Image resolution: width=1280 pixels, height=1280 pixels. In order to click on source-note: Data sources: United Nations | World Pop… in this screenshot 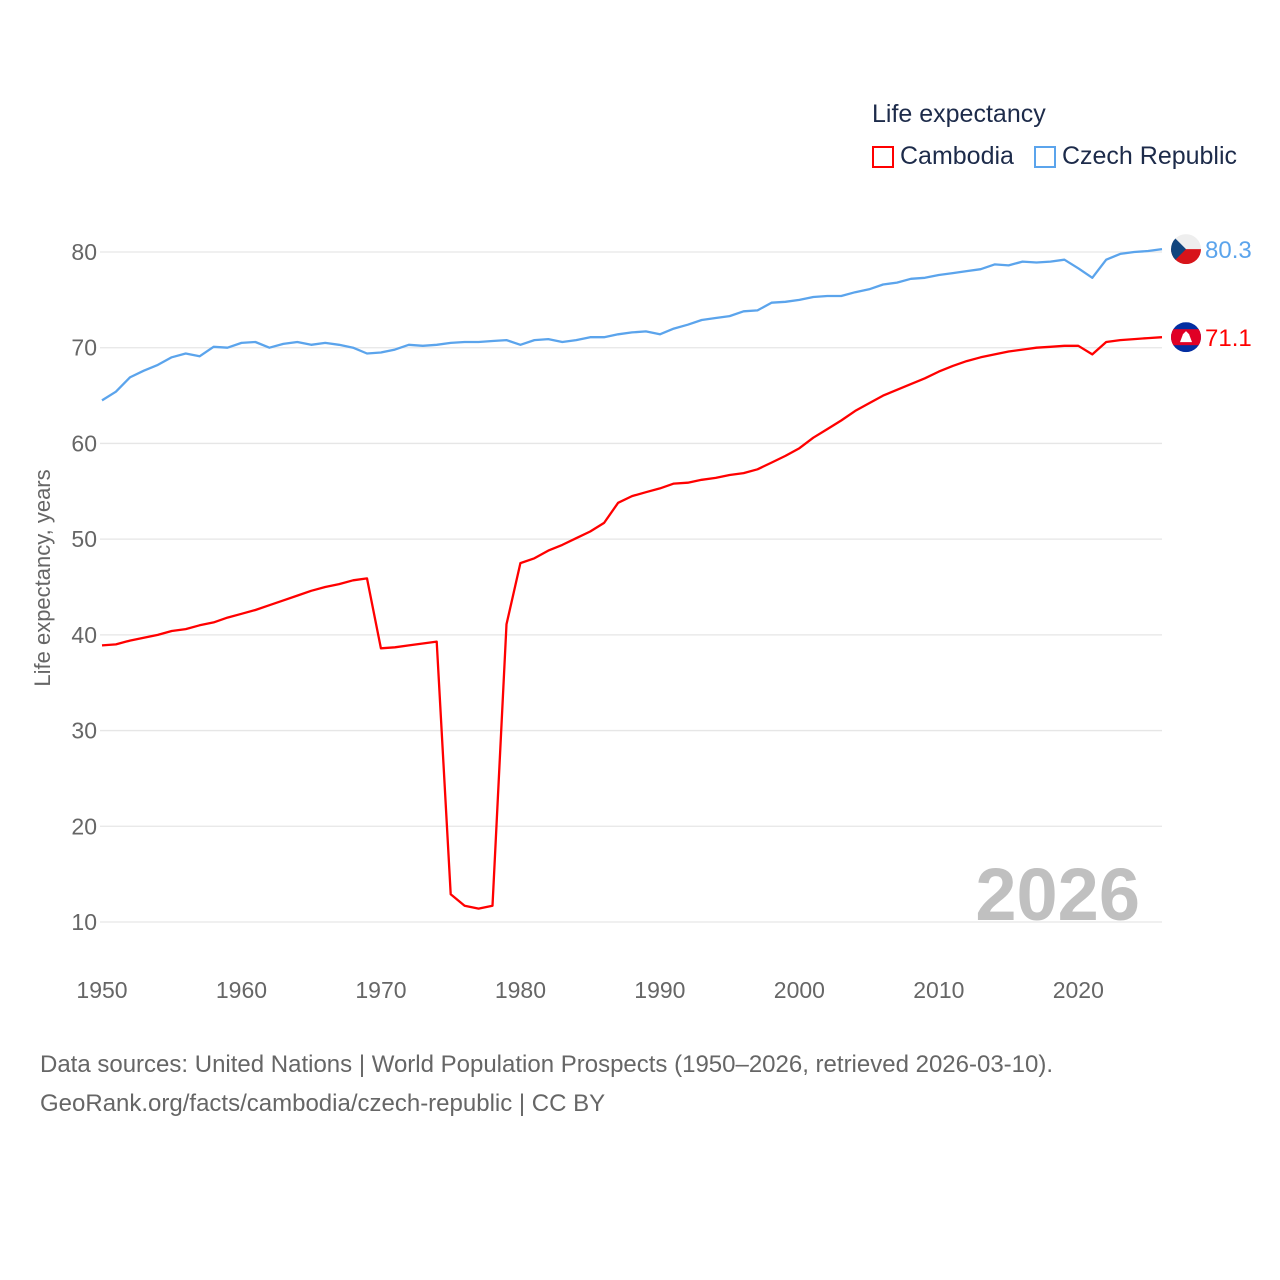, I will do `click(546, 1084)`.